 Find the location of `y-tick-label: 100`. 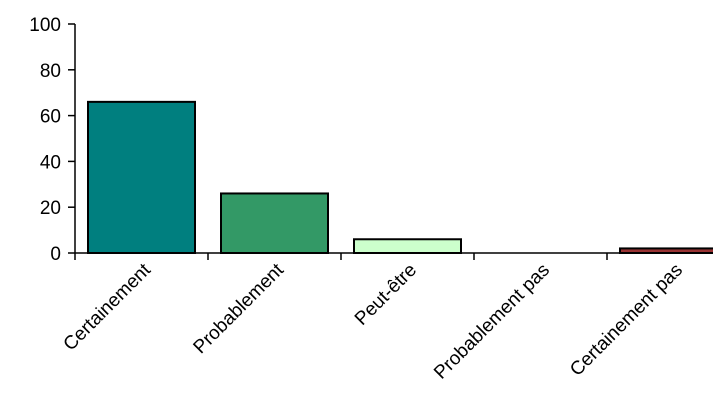

y-tick-label: 100 is located at coordinates (45, 25).